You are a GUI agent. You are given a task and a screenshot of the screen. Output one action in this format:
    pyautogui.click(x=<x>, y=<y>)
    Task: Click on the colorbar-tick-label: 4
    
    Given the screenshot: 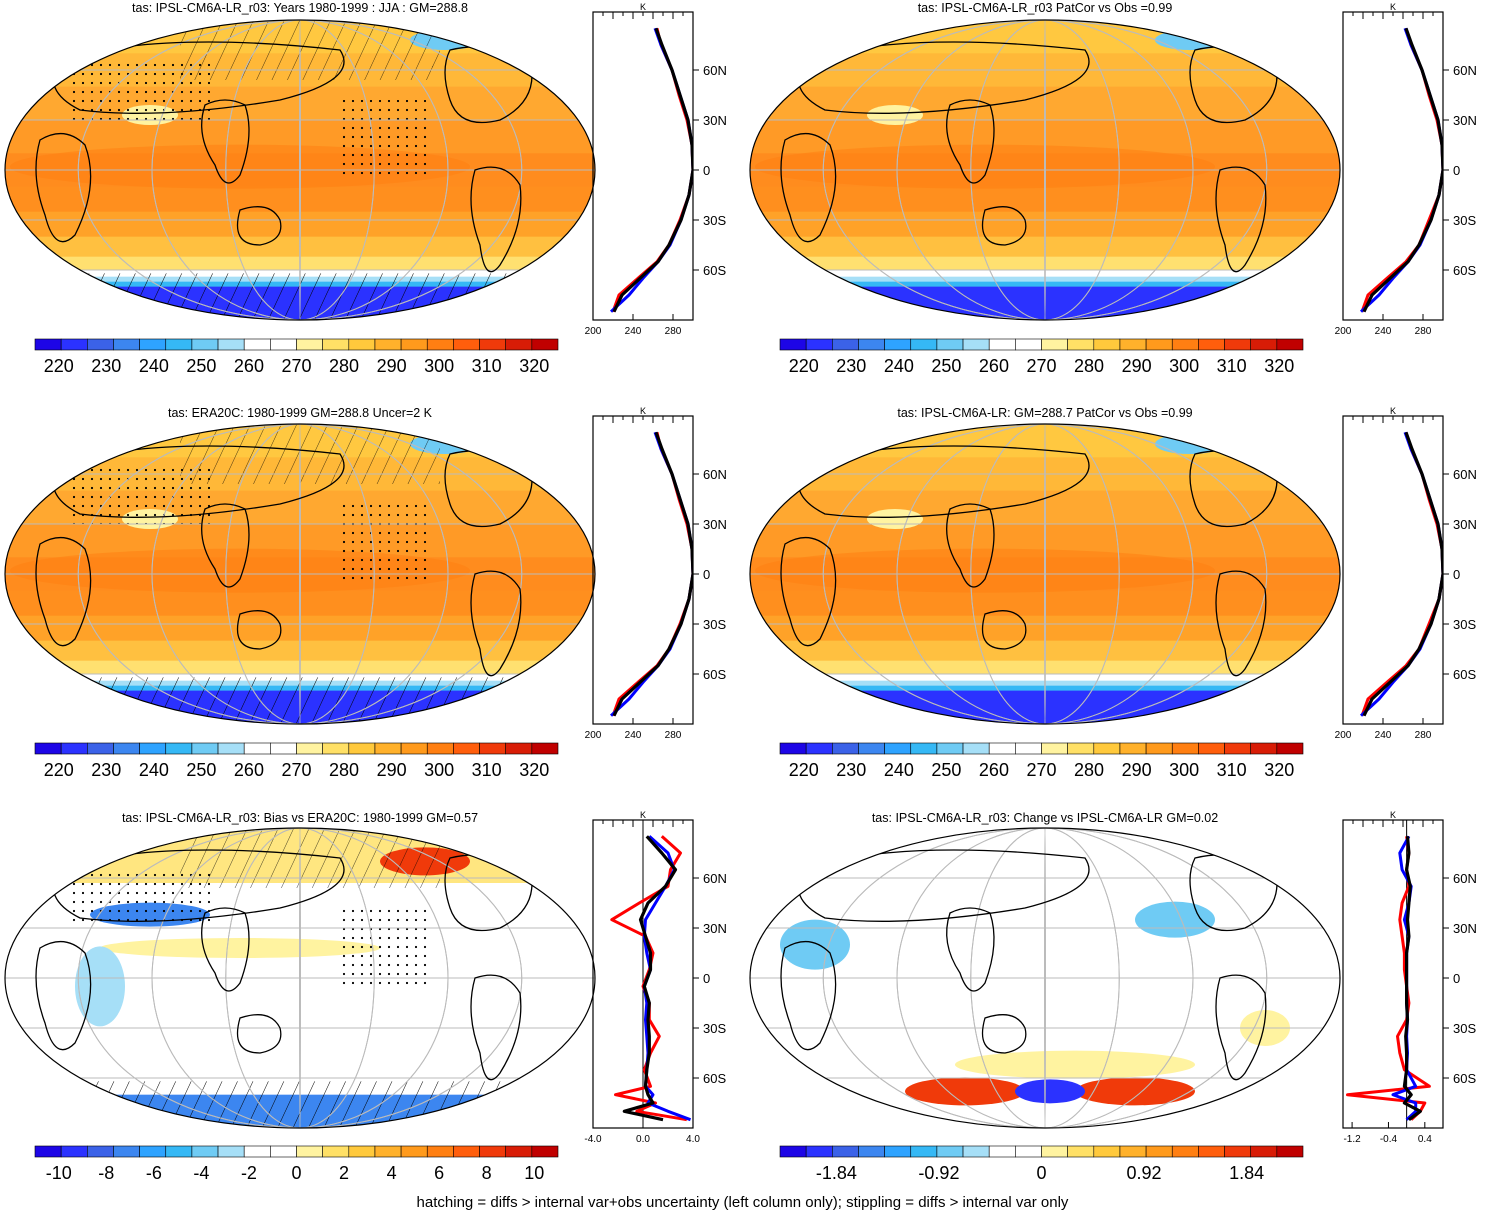 What is the action you would take?
    pyautogui.click(x=392, y=1173)
    